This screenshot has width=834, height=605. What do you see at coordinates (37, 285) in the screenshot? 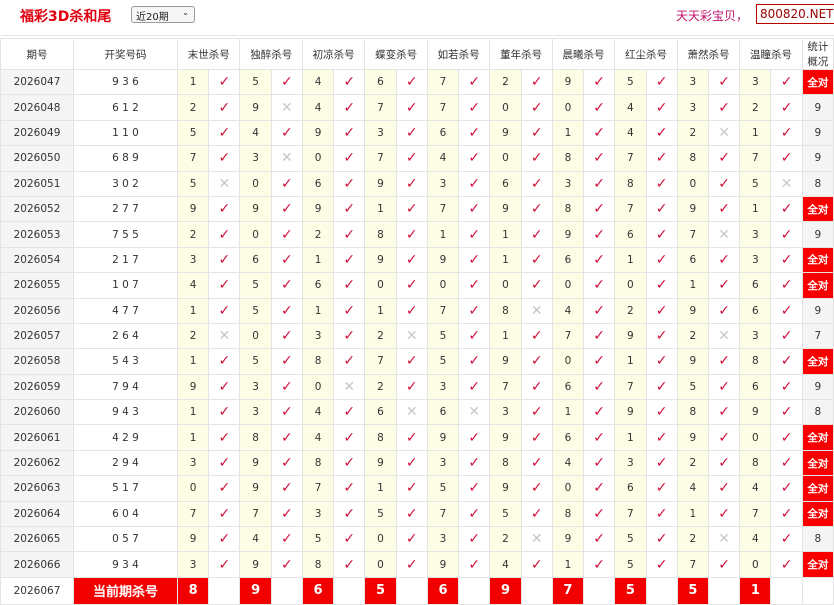
I see `period-cell: 2026055` at bounding box center [37, 285].